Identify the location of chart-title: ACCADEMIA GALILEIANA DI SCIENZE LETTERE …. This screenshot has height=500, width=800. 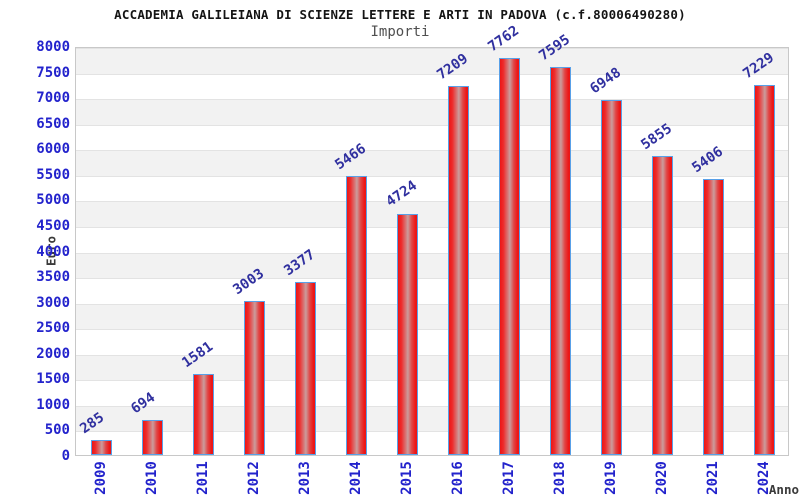
(400, 14).